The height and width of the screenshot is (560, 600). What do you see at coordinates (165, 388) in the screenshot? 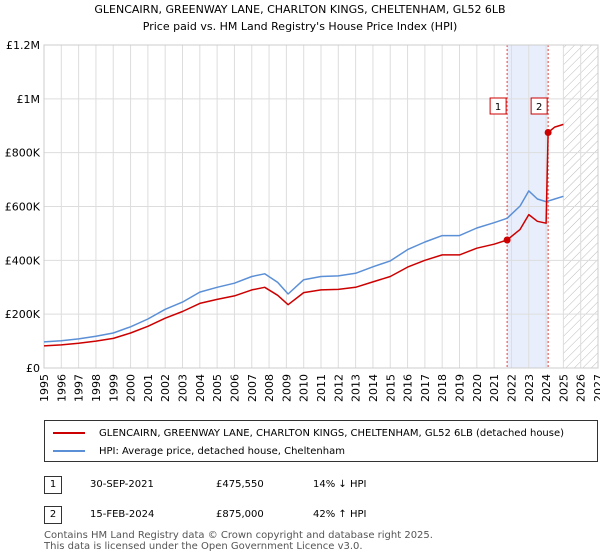
I see `x-tick-label: 2002` at bounding box center [165, 388].